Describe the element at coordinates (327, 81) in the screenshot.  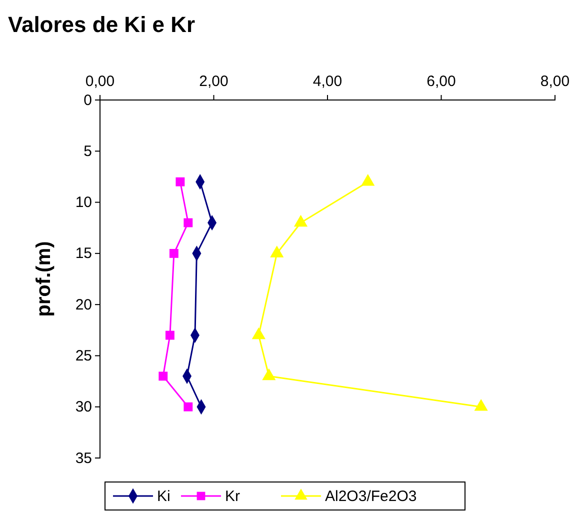
I see `x-tick-label: 4,00` at that location.